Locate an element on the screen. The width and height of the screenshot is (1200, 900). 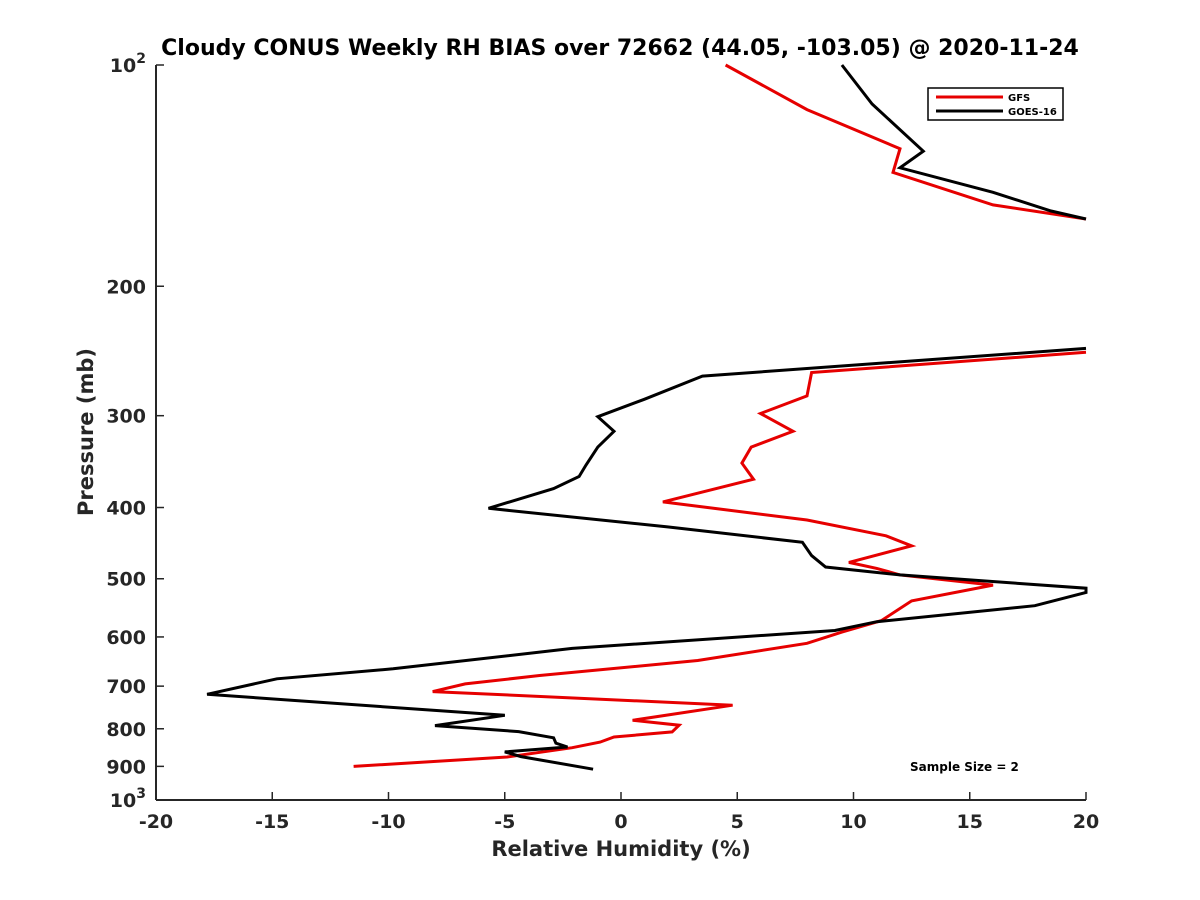
y-axis-label: Pressure (mb) is located at coordinates (86, 432).